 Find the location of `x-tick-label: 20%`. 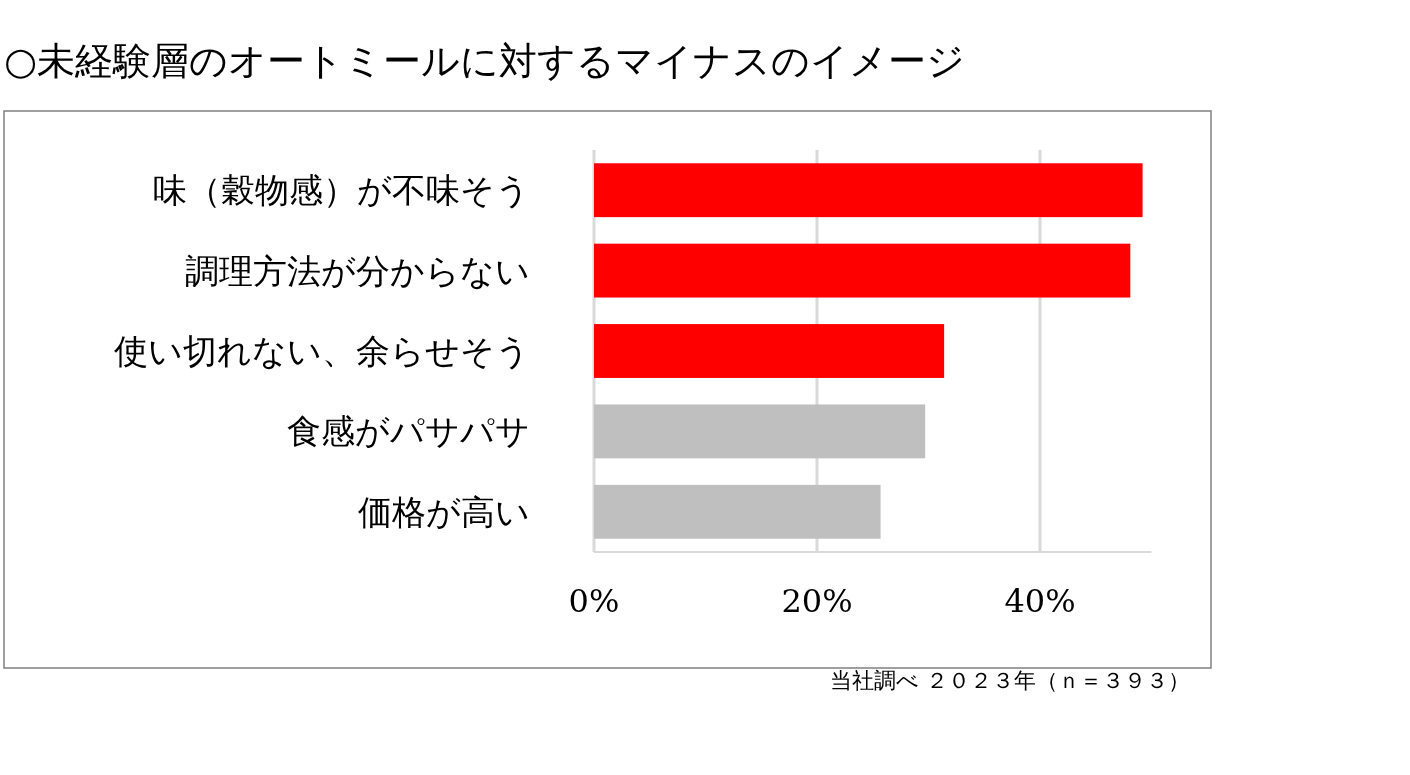

x-tick-label: 20% is located at coordinates (817, 601).